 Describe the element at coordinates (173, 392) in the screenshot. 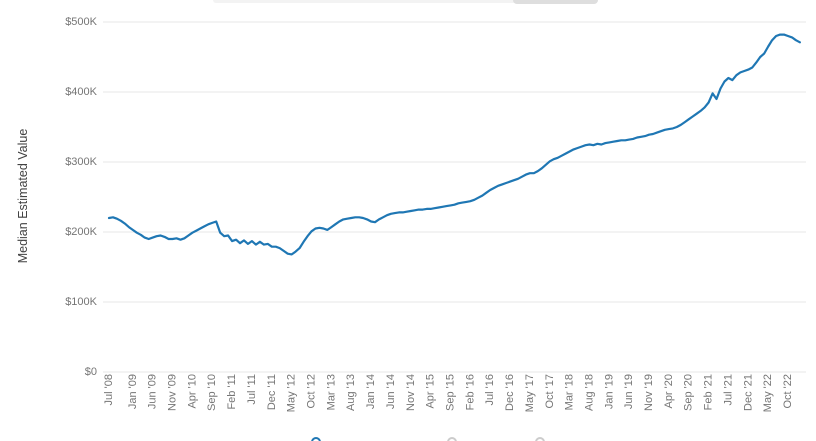

I see `svg-text: Nov '09` at that location.